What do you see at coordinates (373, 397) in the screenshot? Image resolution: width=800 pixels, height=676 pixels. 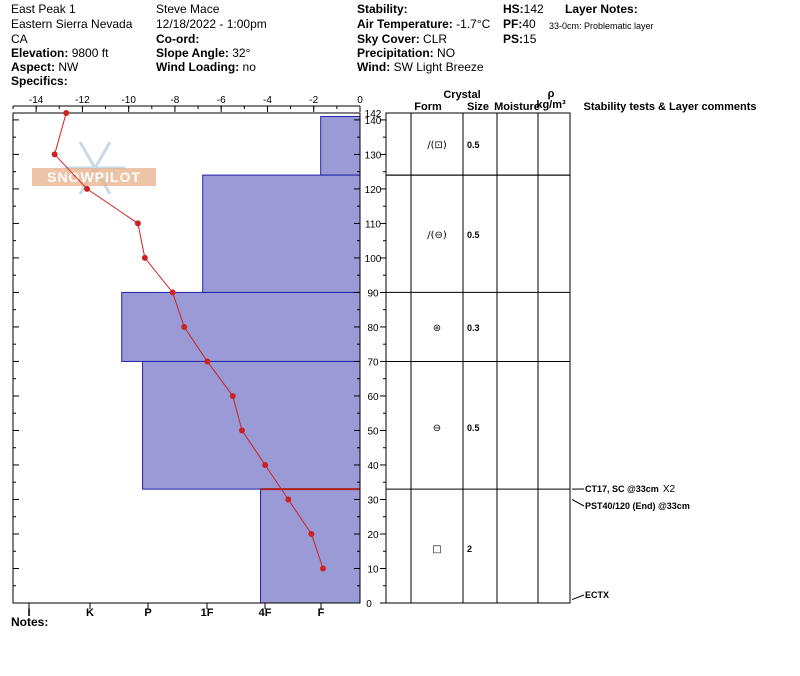 I see `height-tick-label: 60` at bounding box center [373, 397].